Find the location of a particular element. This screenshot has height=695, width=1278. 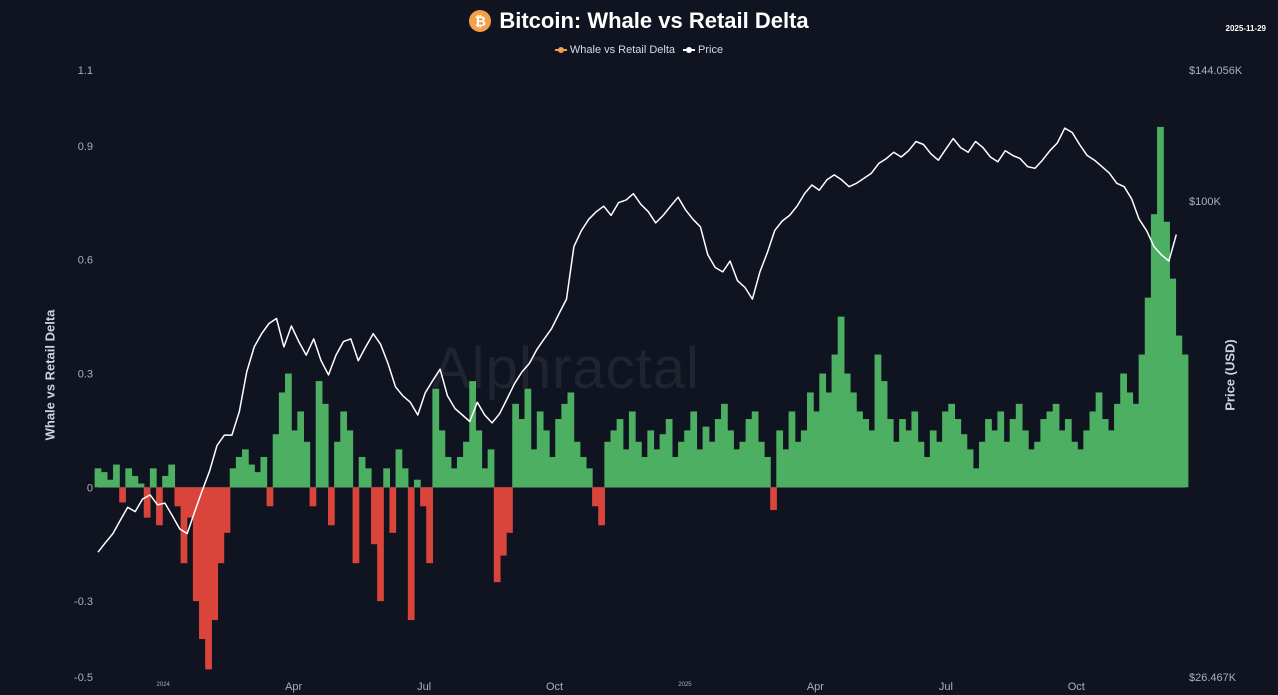

legend-item-price: Price is located at coordinates (703, 50).